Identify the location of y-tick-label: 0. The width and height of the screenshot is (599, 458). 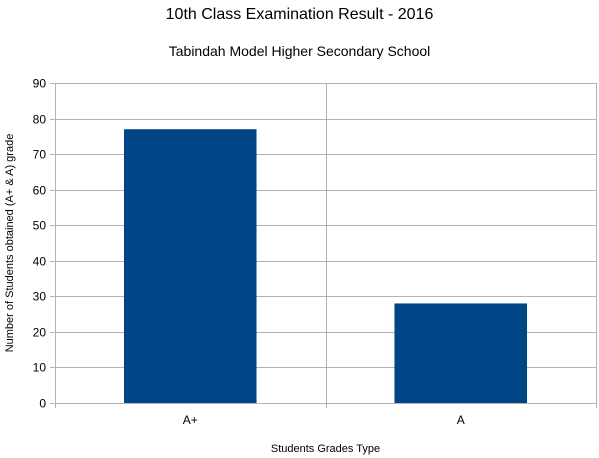
(42, 404).